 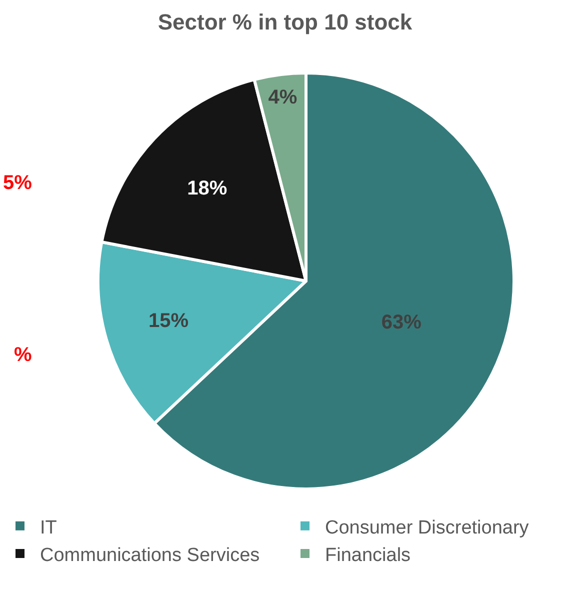 What do you see at coordinates (168, 321) in the screenshot?
I see `data-label: 15%` at bounding box center [168, 321].